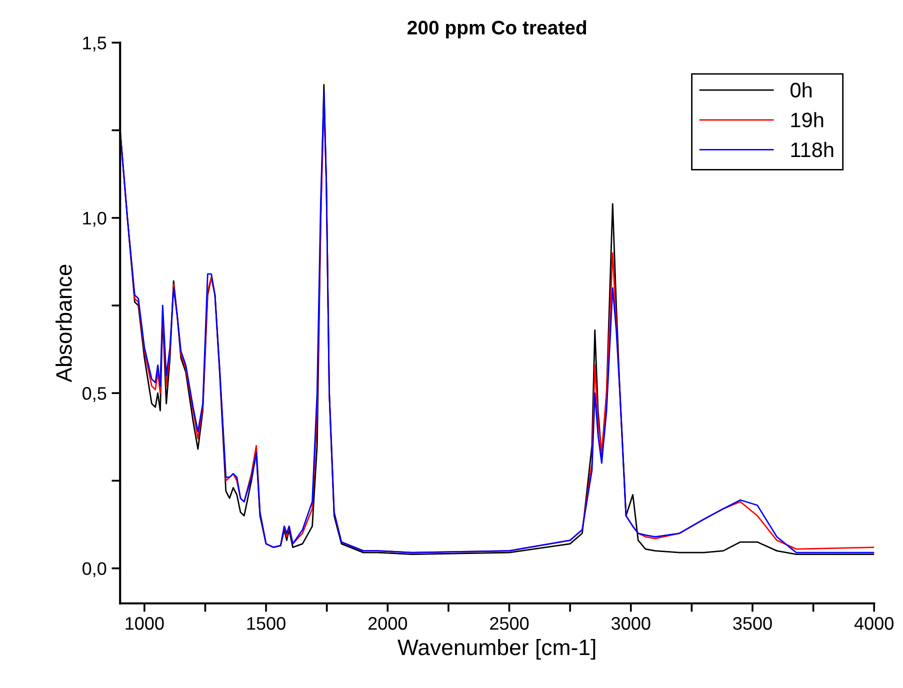 This screenshot has width=903, height=688. Describe the element at coordinates (509, 623) in the screenshot. I see `x-tick-label: 2500` at that location.